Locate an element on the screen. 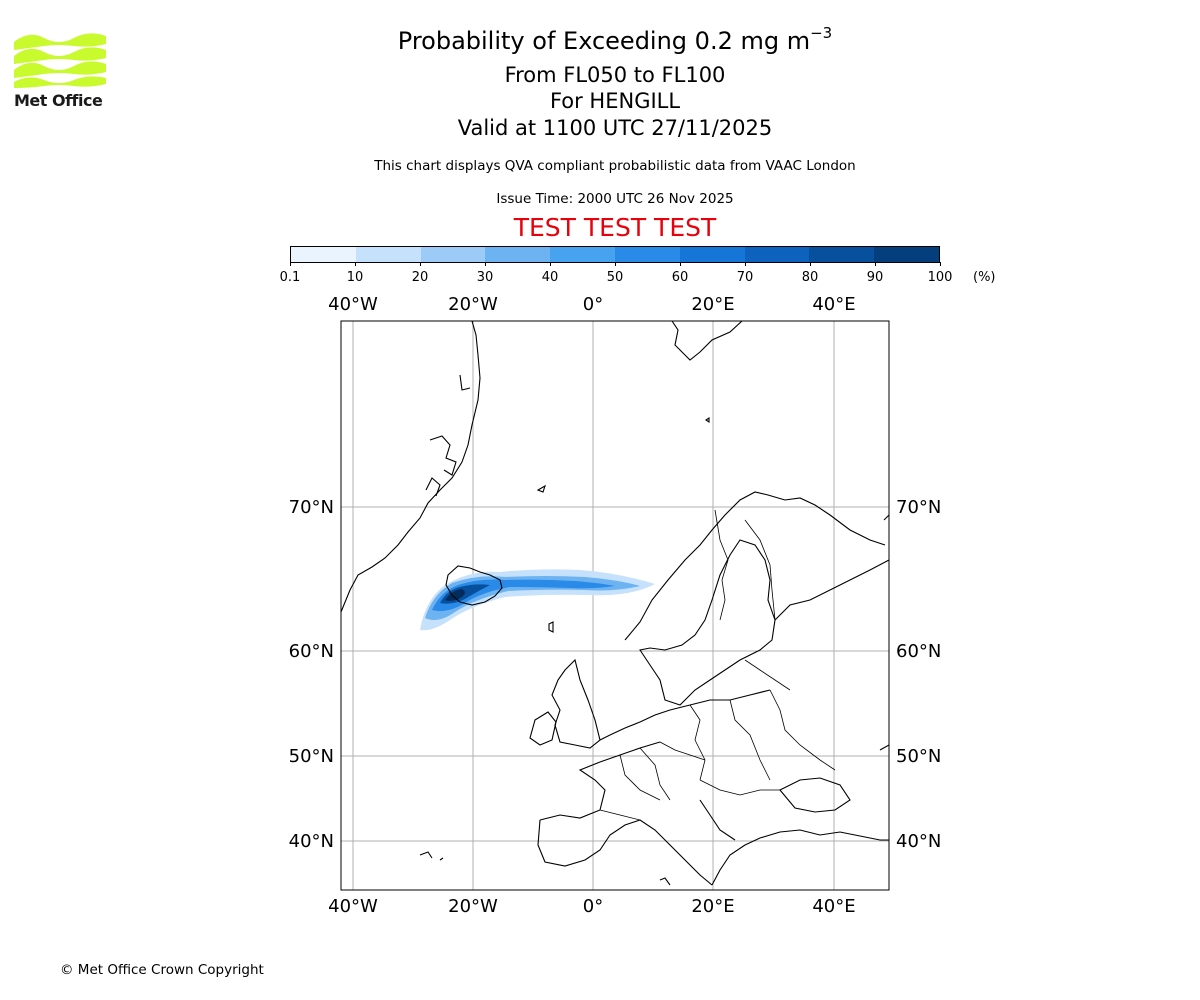 The image size is (1200, 1000). colorbar-tick-label: 10 is located at coordinates (355, 277).